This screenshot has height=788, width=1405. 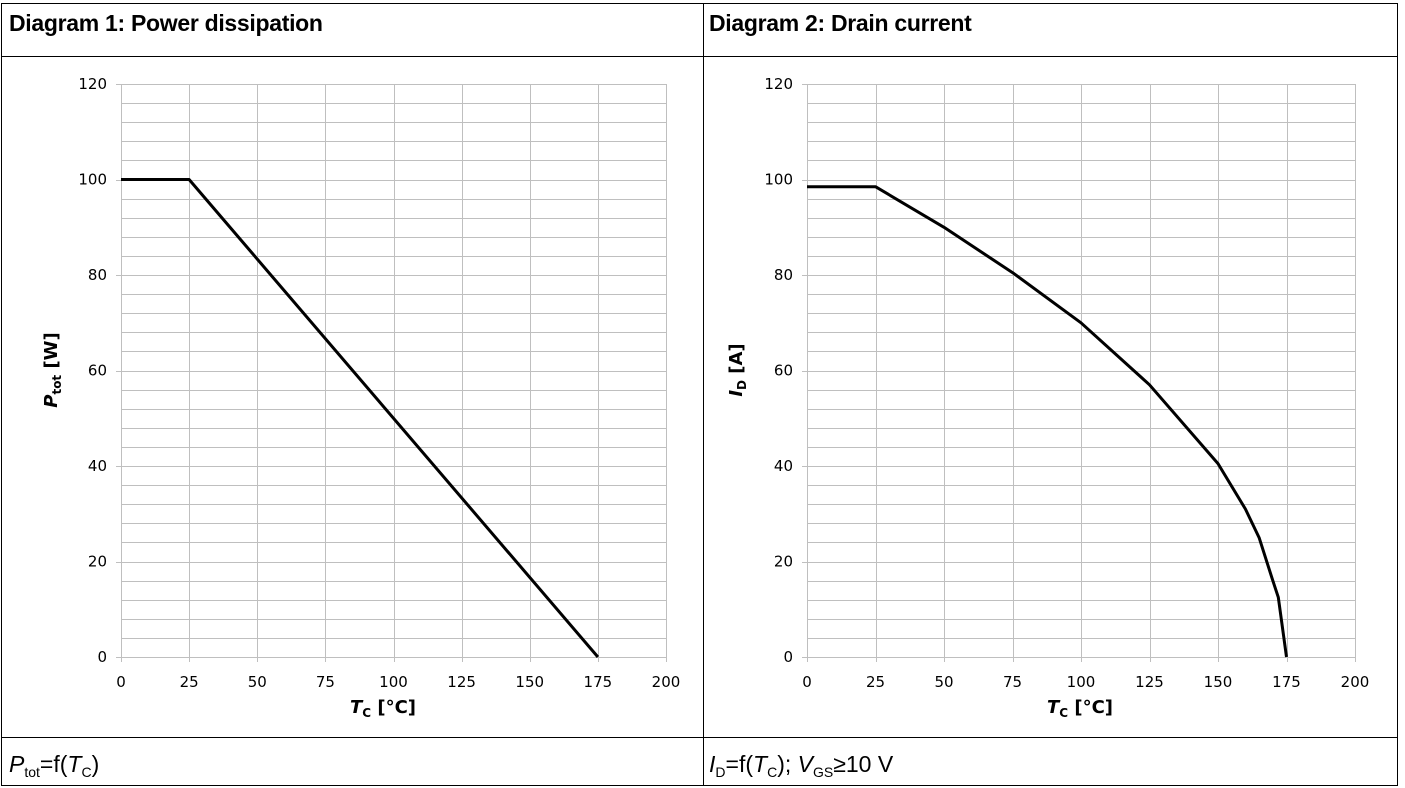 I want to click on caption-close: ), so click(x=95, y=764).